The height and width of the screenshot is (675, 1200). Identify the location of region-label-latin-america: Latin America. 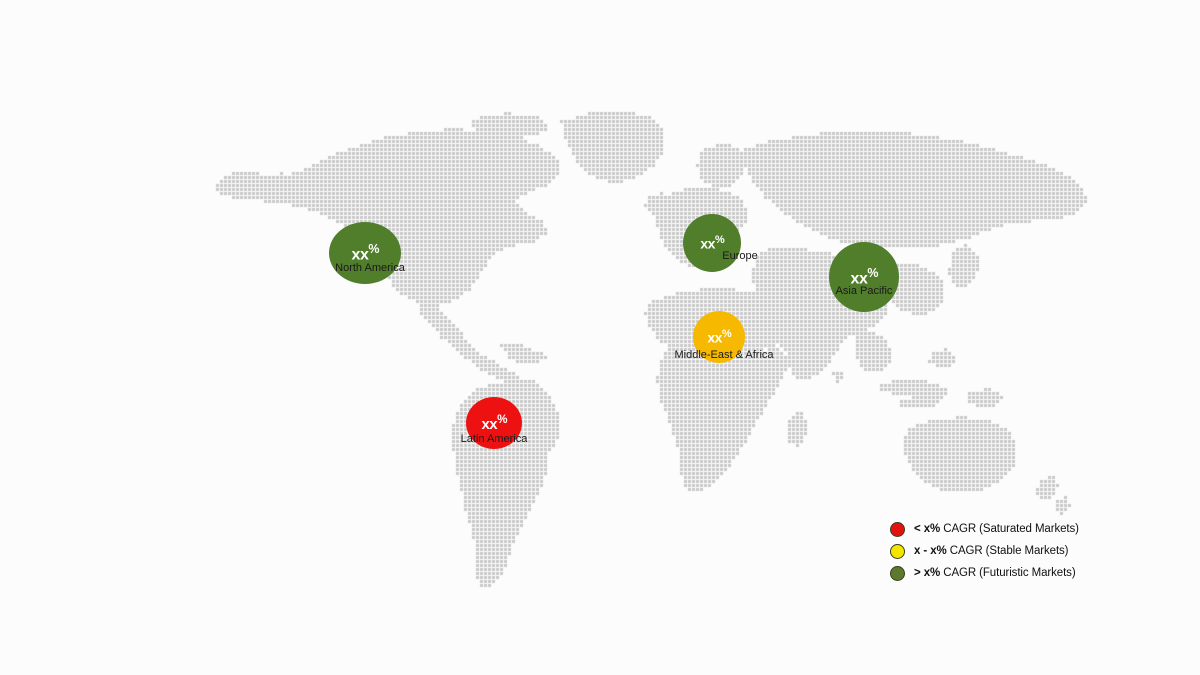
(494, 439).